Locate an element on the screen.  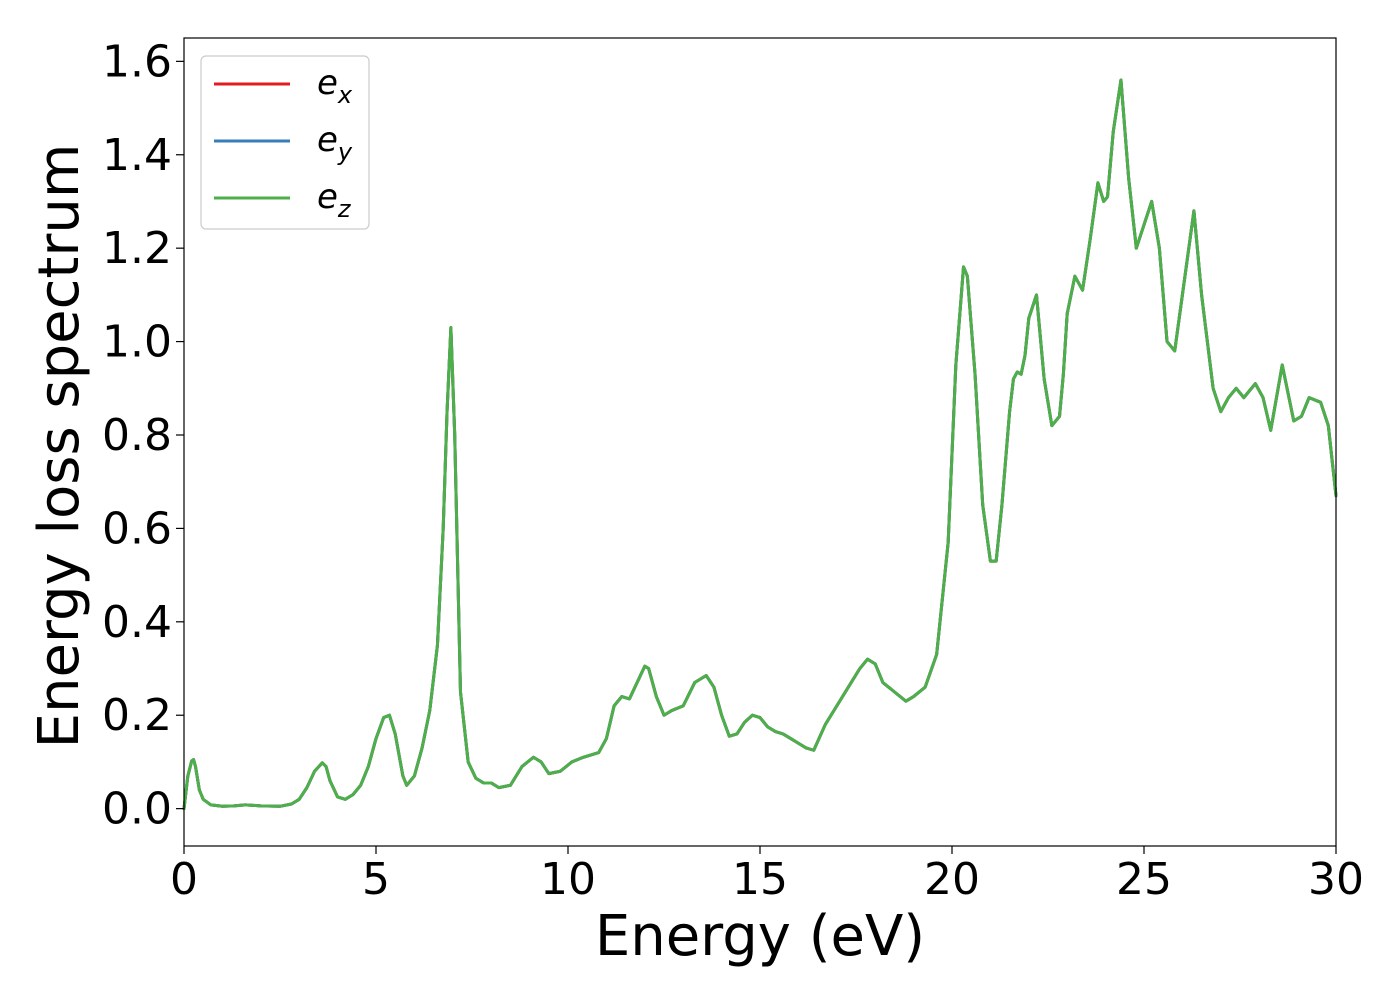
x-tick-label: 15 is located at coordinates (760, 879).